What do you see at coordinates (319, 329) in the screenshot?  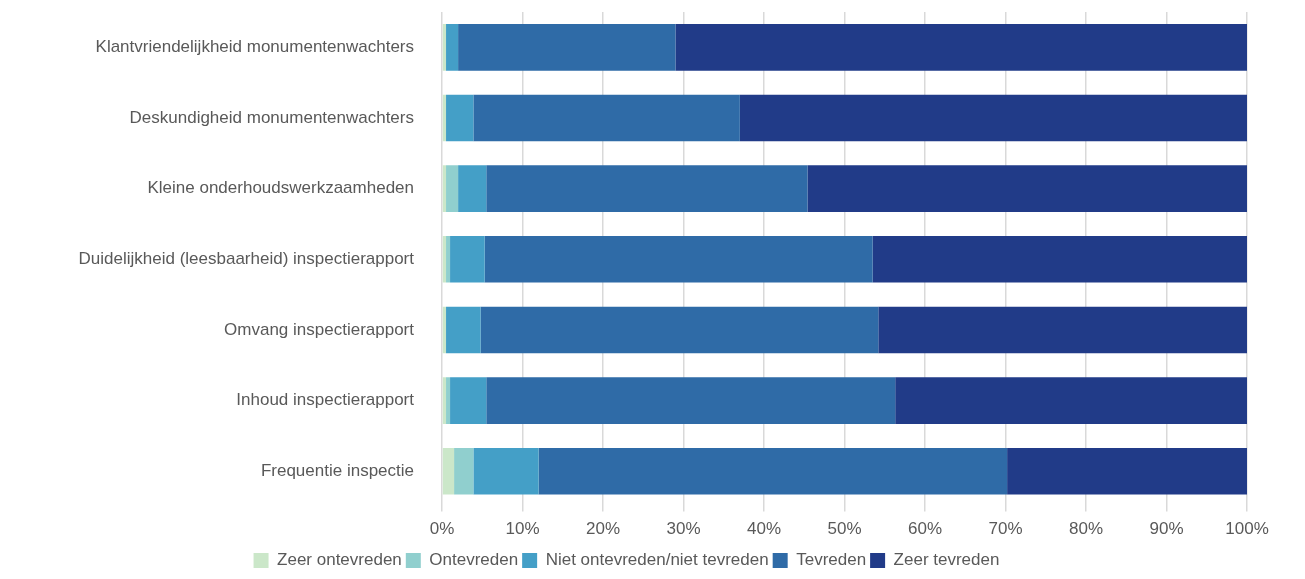 I see `y-tick-label: Omvang inspectierapport` at bounding box center [319, 329].